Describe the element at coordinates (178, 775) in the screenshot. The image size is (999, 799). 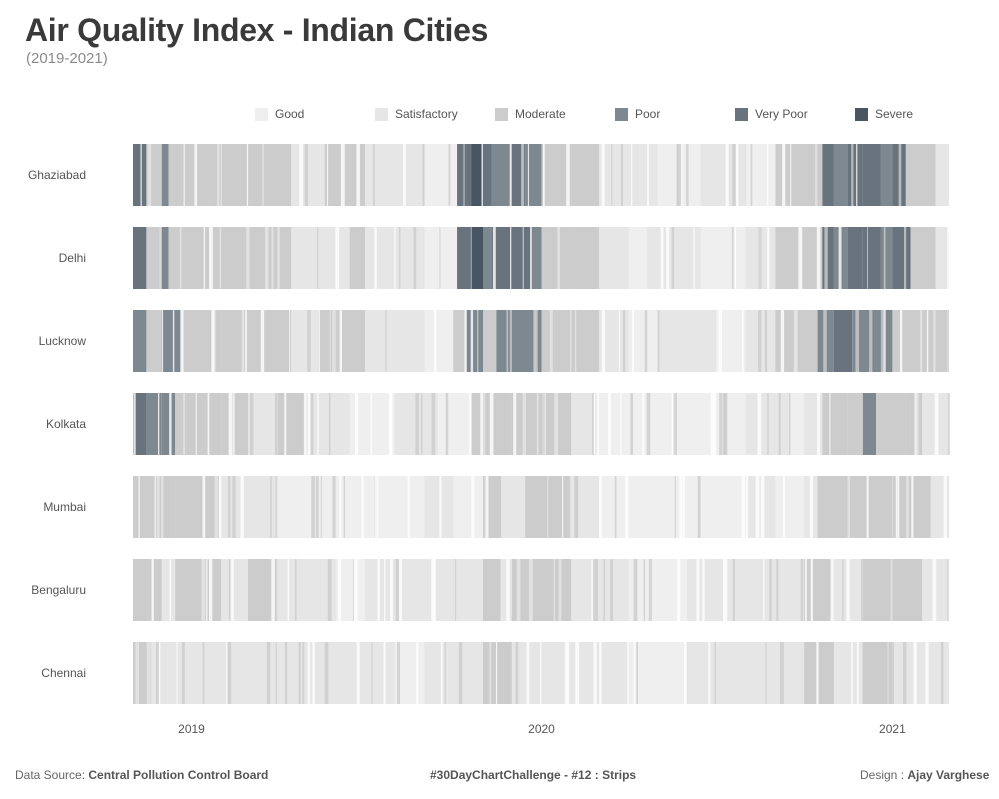
I see `data-source-name: Central Pollution Control Board` at that location.